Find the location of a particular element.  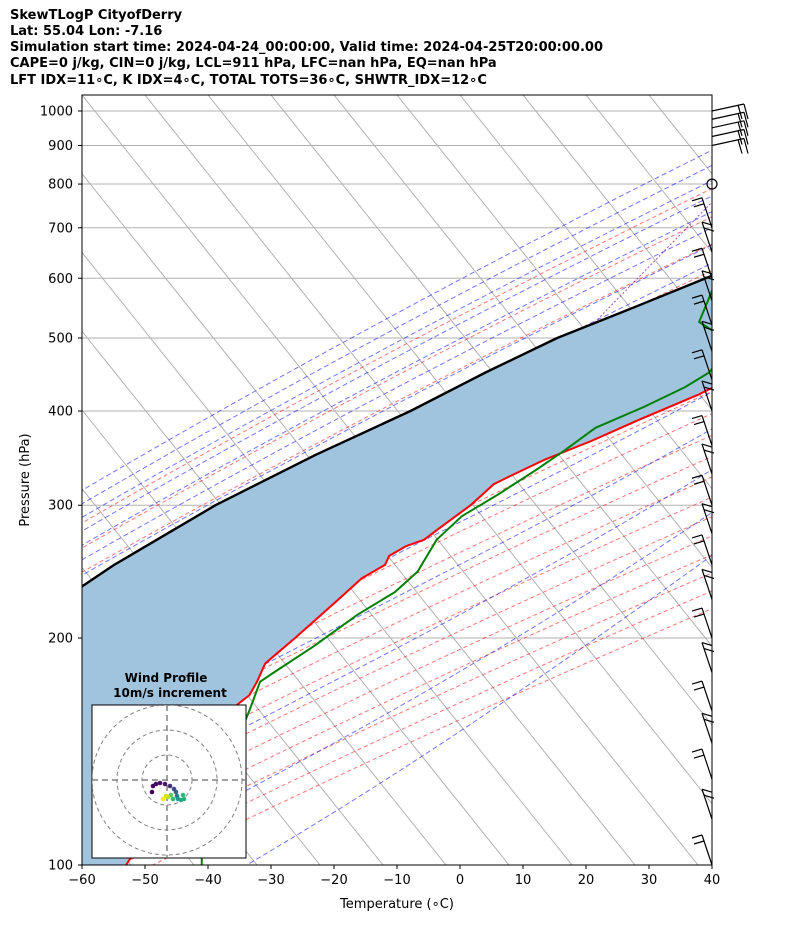

x-axis-ticks: −60 −50 −40 −30 −20 −10 0 10 20 30 40 is located at coordinates (394, 876).